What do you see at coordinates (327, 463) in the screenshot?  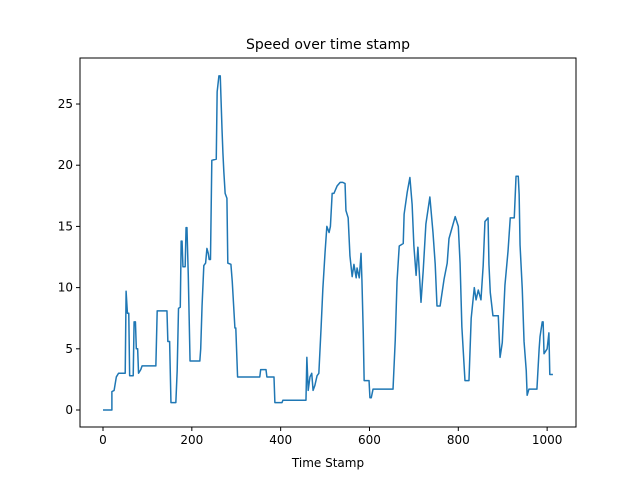 I see `x-axis-label: Time Stamp` at bounding box center [327, 463].